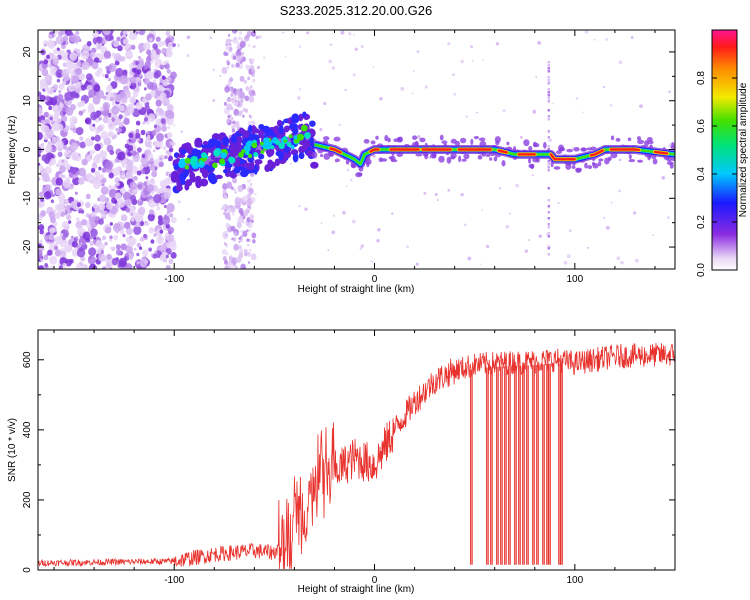  I want to click on colorbar-tick-label: 0.2, so click(701, 222).